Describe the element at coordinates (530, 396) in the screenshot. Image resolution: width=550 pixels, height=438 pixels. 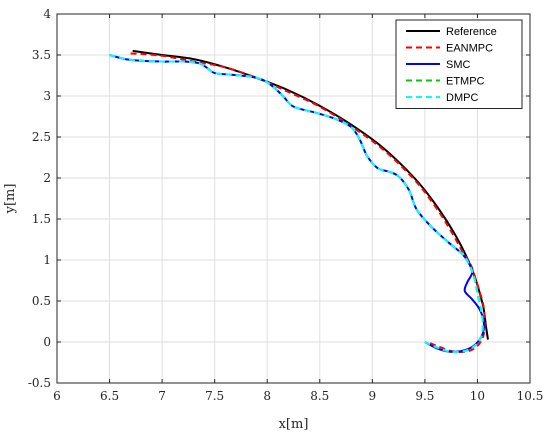
I see `x-tick-label: 10.5` at that location.